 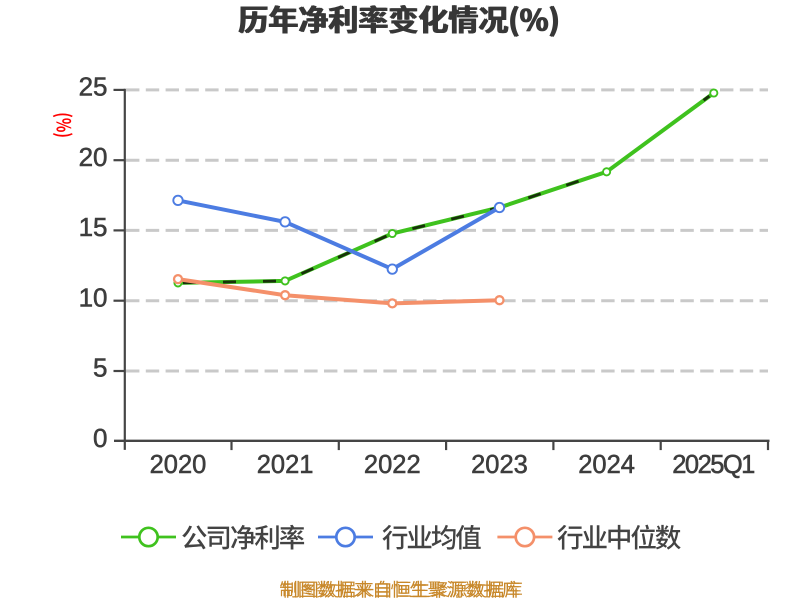 I want to click on svg-text: 2021, so click(x=285, y=465).